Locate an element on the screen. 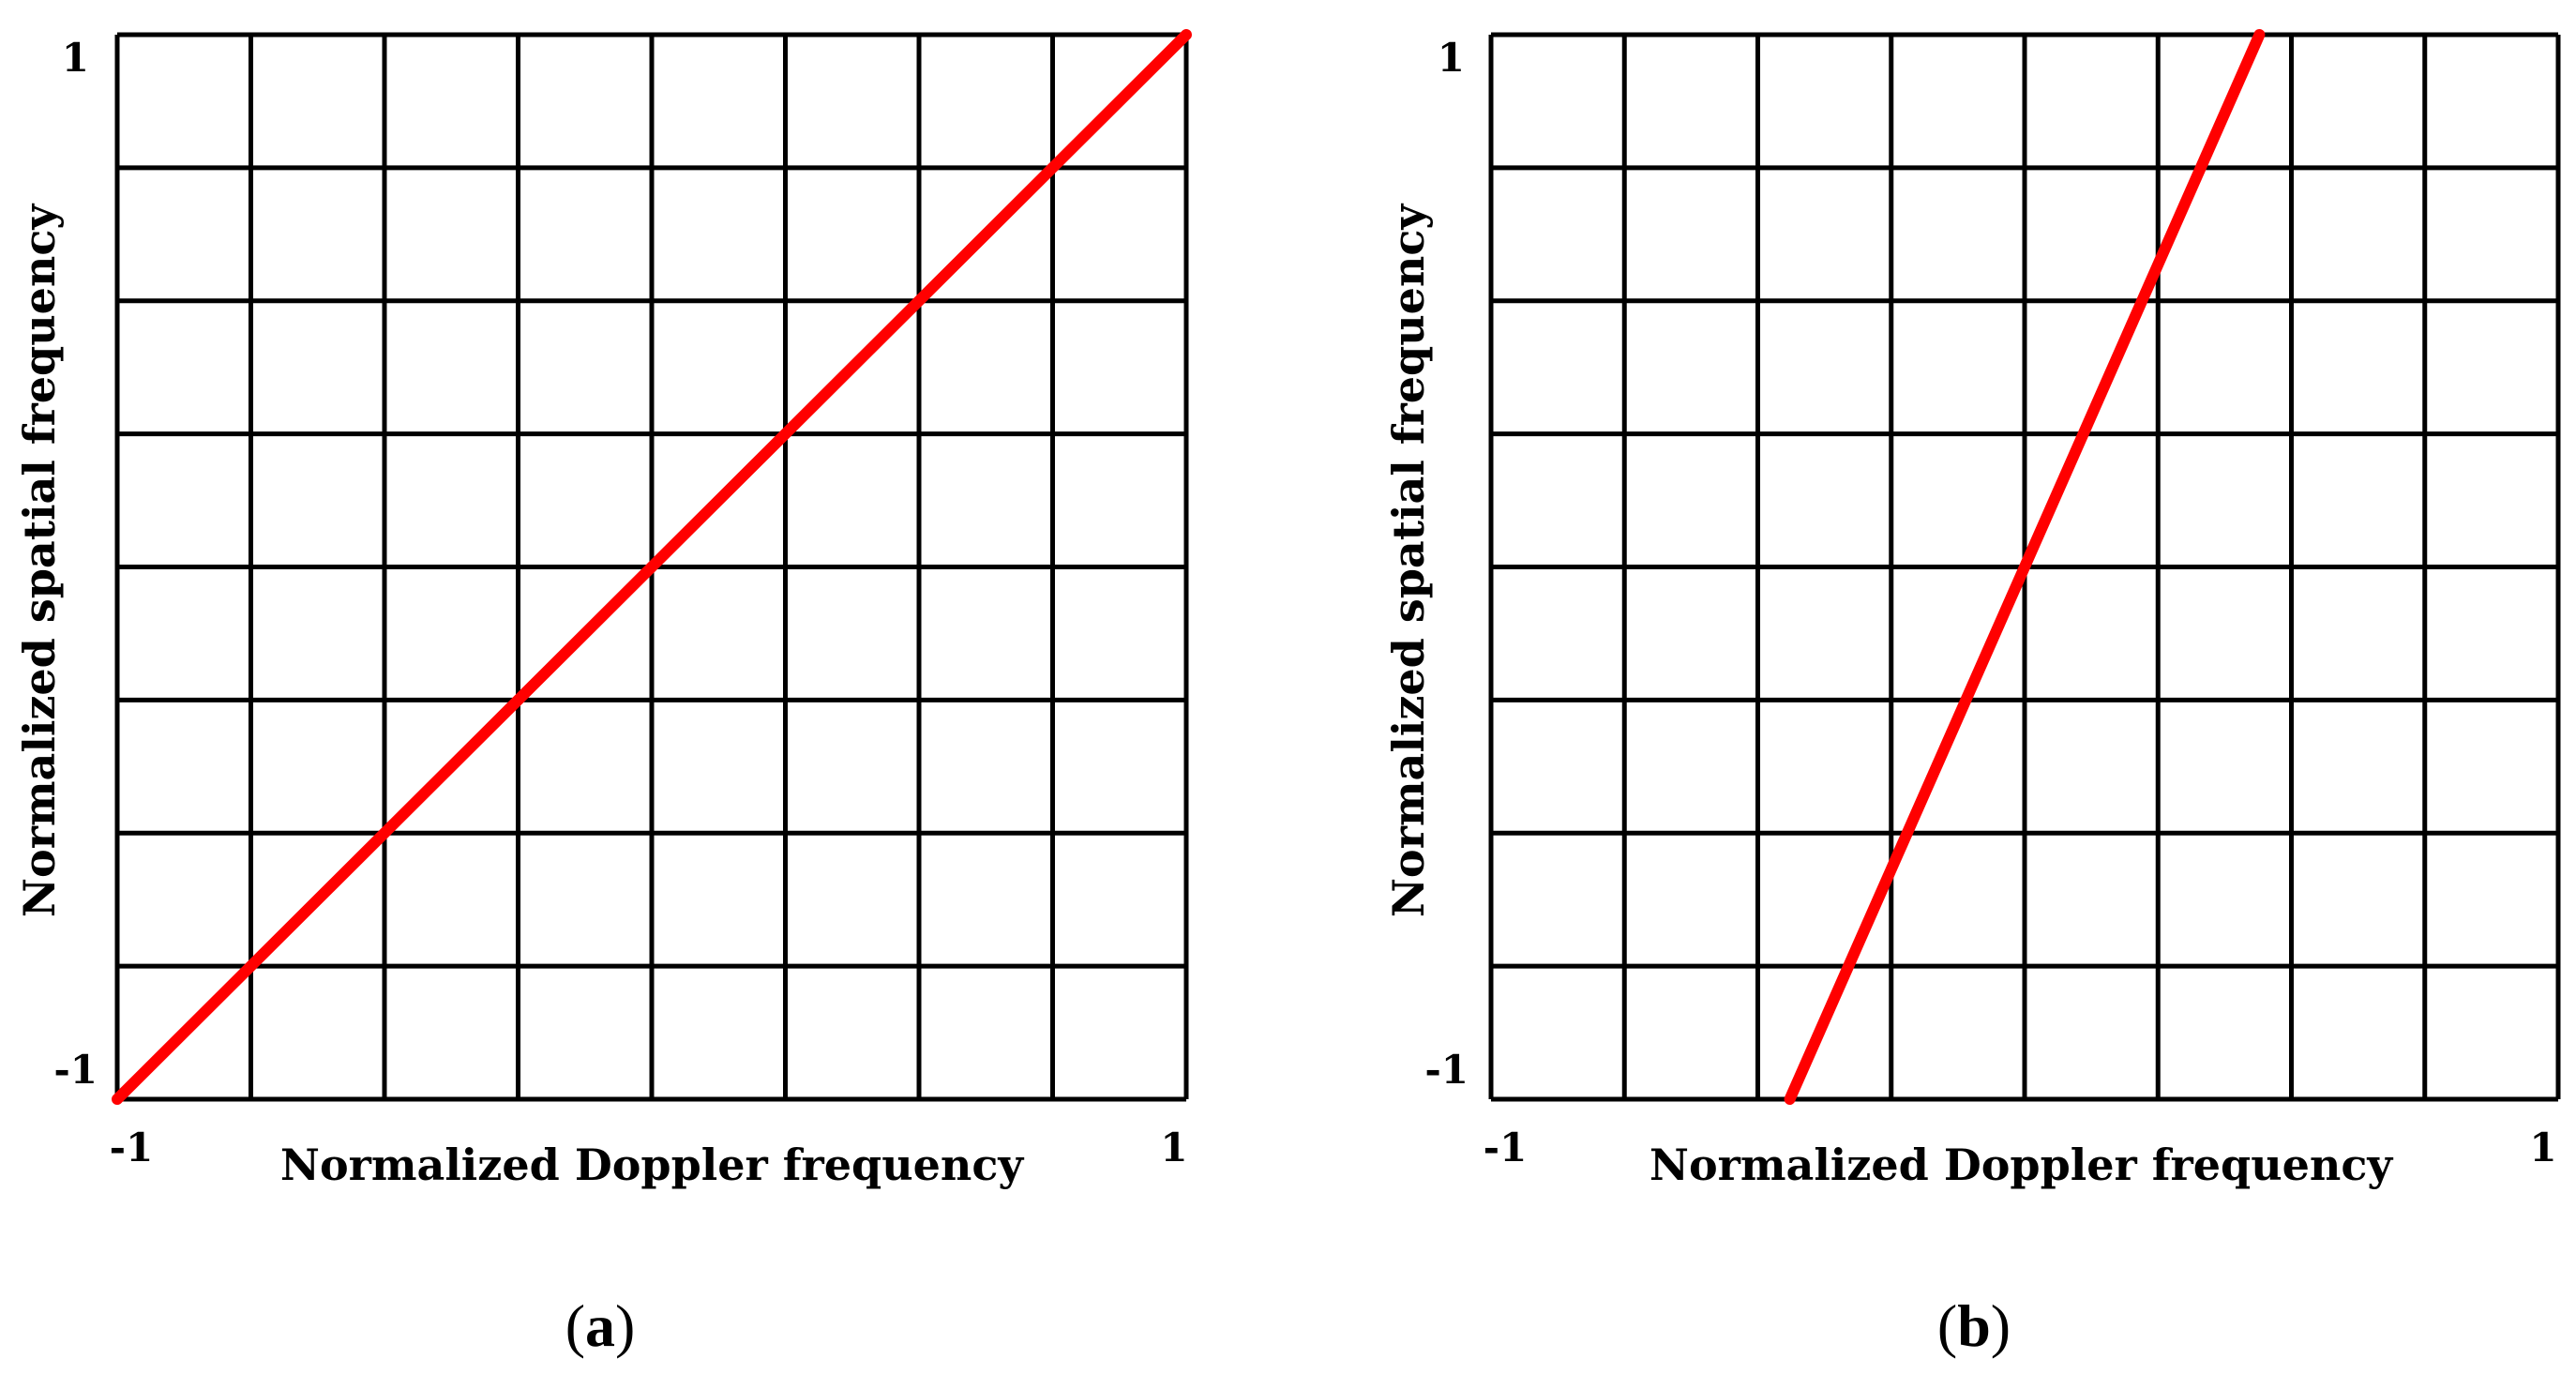  panel-a-y-tick-top: 1 is located at coordinates (75, 58).